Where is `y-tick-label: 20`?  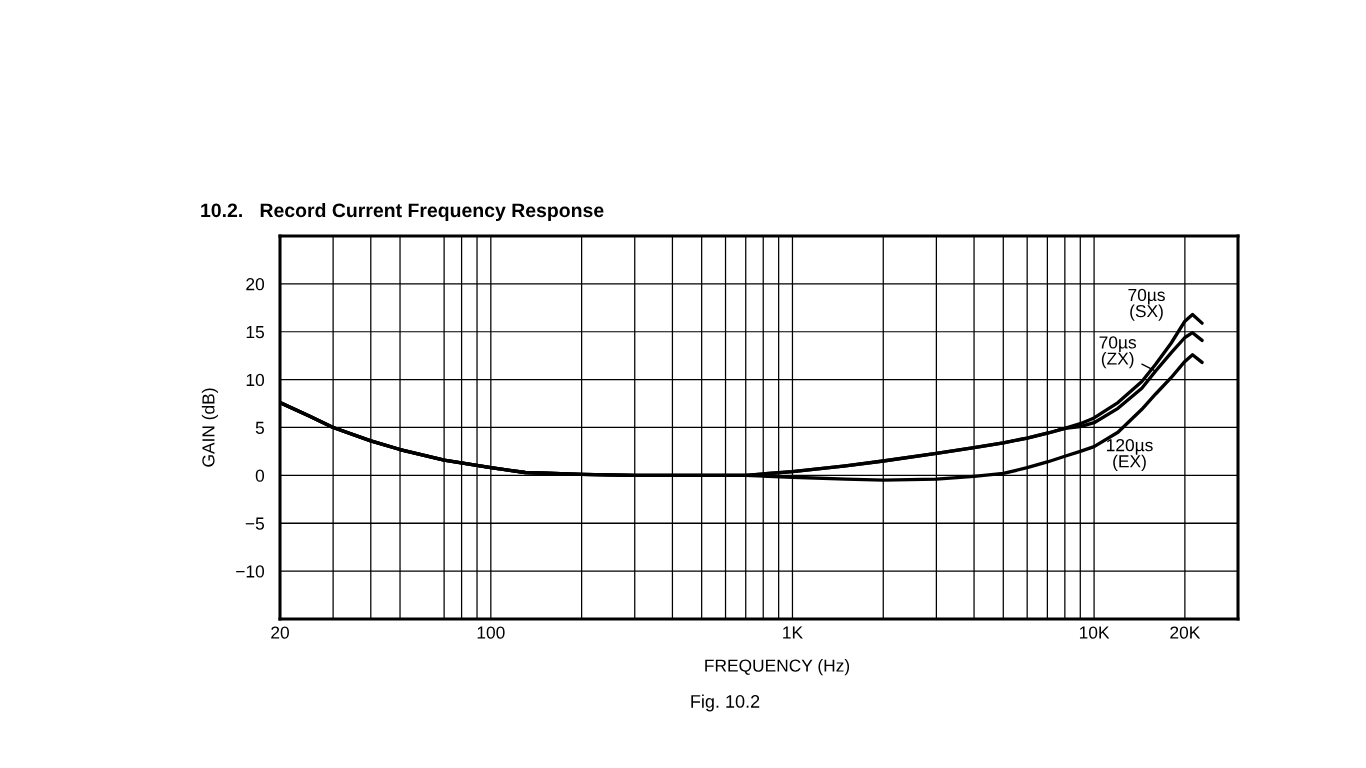 y-tick-label: 20 is located at coordinates (255, 284).